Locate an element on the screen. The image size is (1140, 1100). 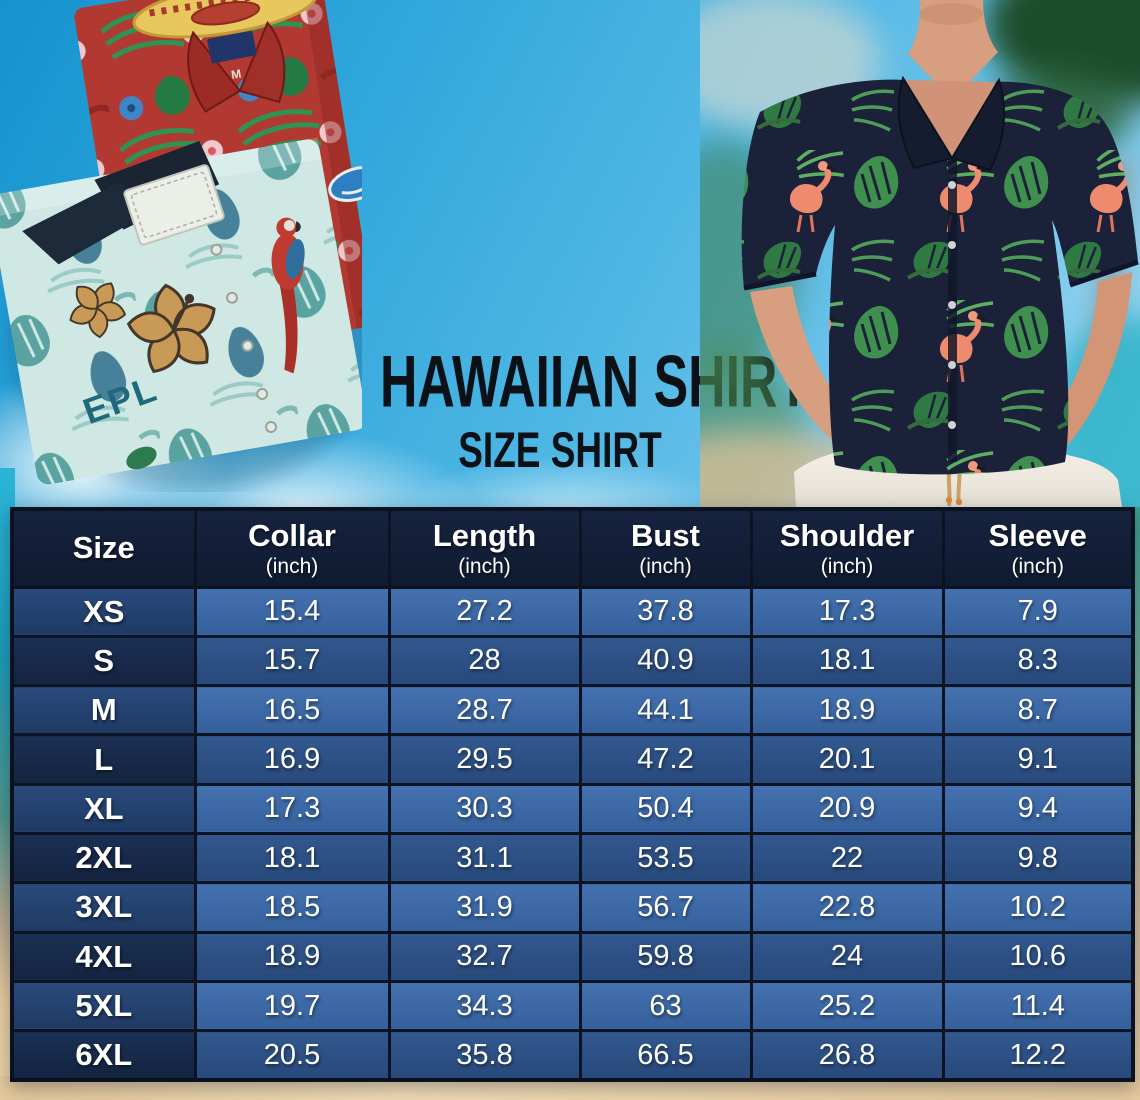
value-cell: 47.2 is located at coordinates (665, 759).